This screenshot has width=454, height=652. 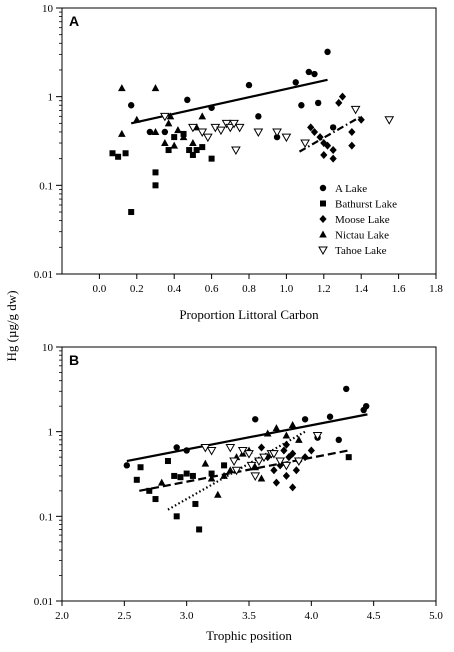 What do you see at coordinates (249, 314) in the screenshot?
I see `x-axis-title-a: Proportion Littoral Carbon` at bounding box center [249, 314].